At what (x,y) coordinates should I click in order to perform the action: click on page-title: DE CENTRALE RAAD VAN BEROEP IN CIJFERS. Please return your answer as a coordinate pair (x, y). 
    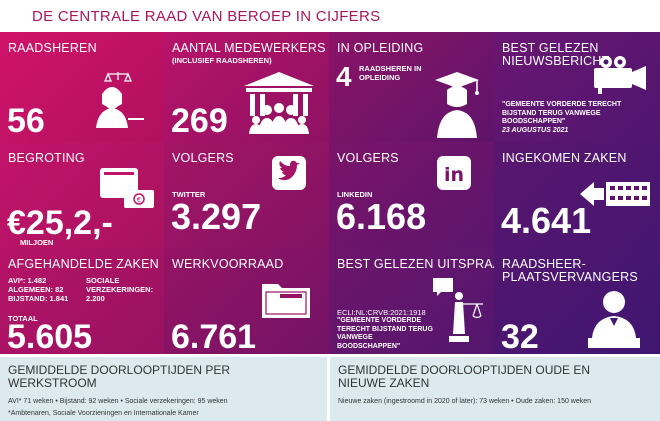
    Looking at the image, I should click on (206, 16).